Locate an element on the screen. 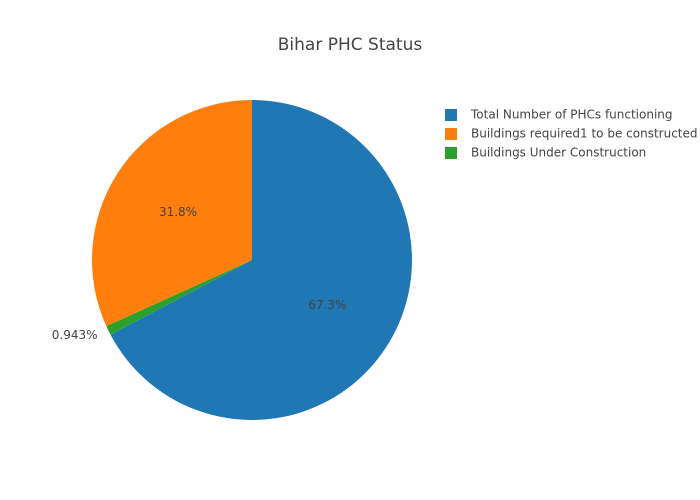  chart-title: Bihar PHC Status is located at coordinates (350, 45).